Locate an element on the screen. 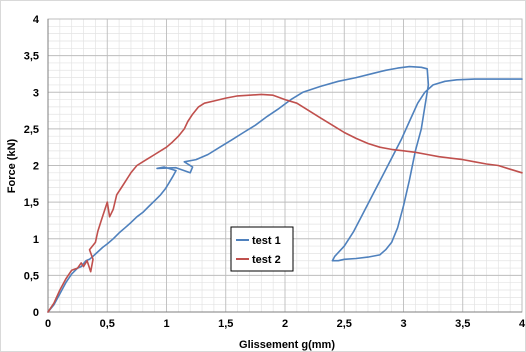  x-tick-label: 4 is located at coordinates (522, 324).